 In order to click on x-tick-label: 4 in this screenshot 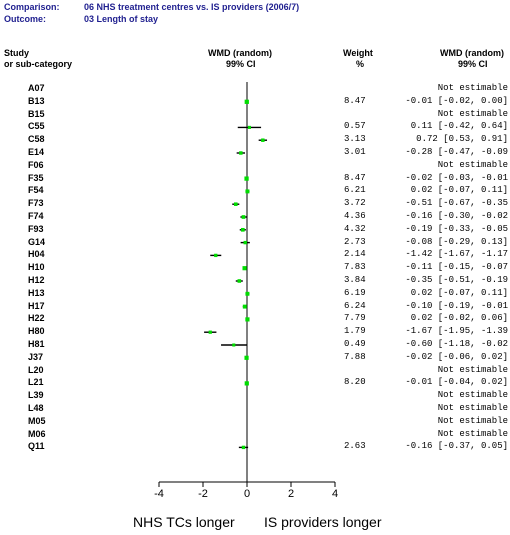, I will do `click(335, 494)`.